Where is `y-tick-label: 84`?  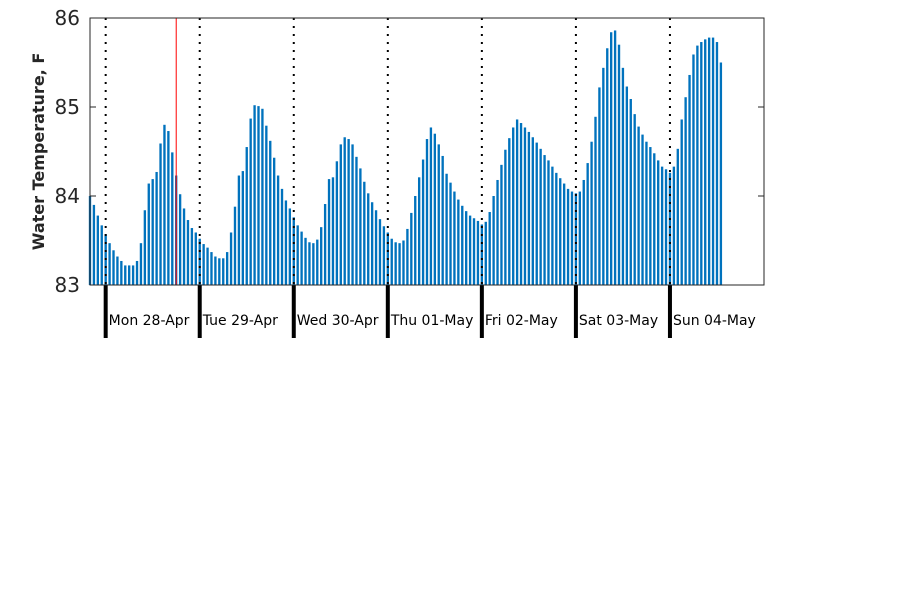
y-tick-label: 84 is located at coordinates (67, 196).